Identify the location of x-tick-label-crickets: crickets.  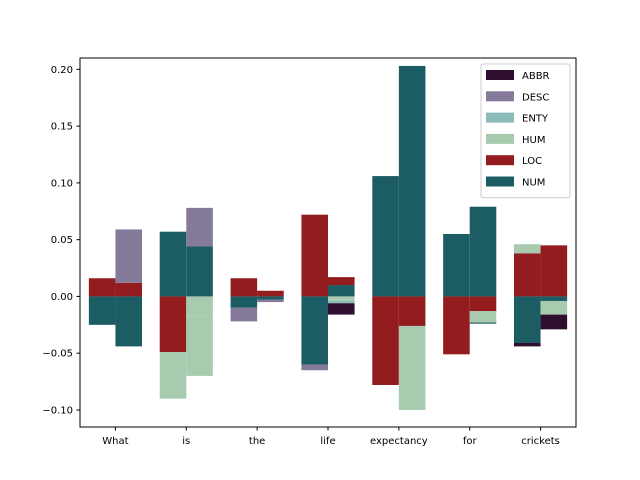
(540, 441).